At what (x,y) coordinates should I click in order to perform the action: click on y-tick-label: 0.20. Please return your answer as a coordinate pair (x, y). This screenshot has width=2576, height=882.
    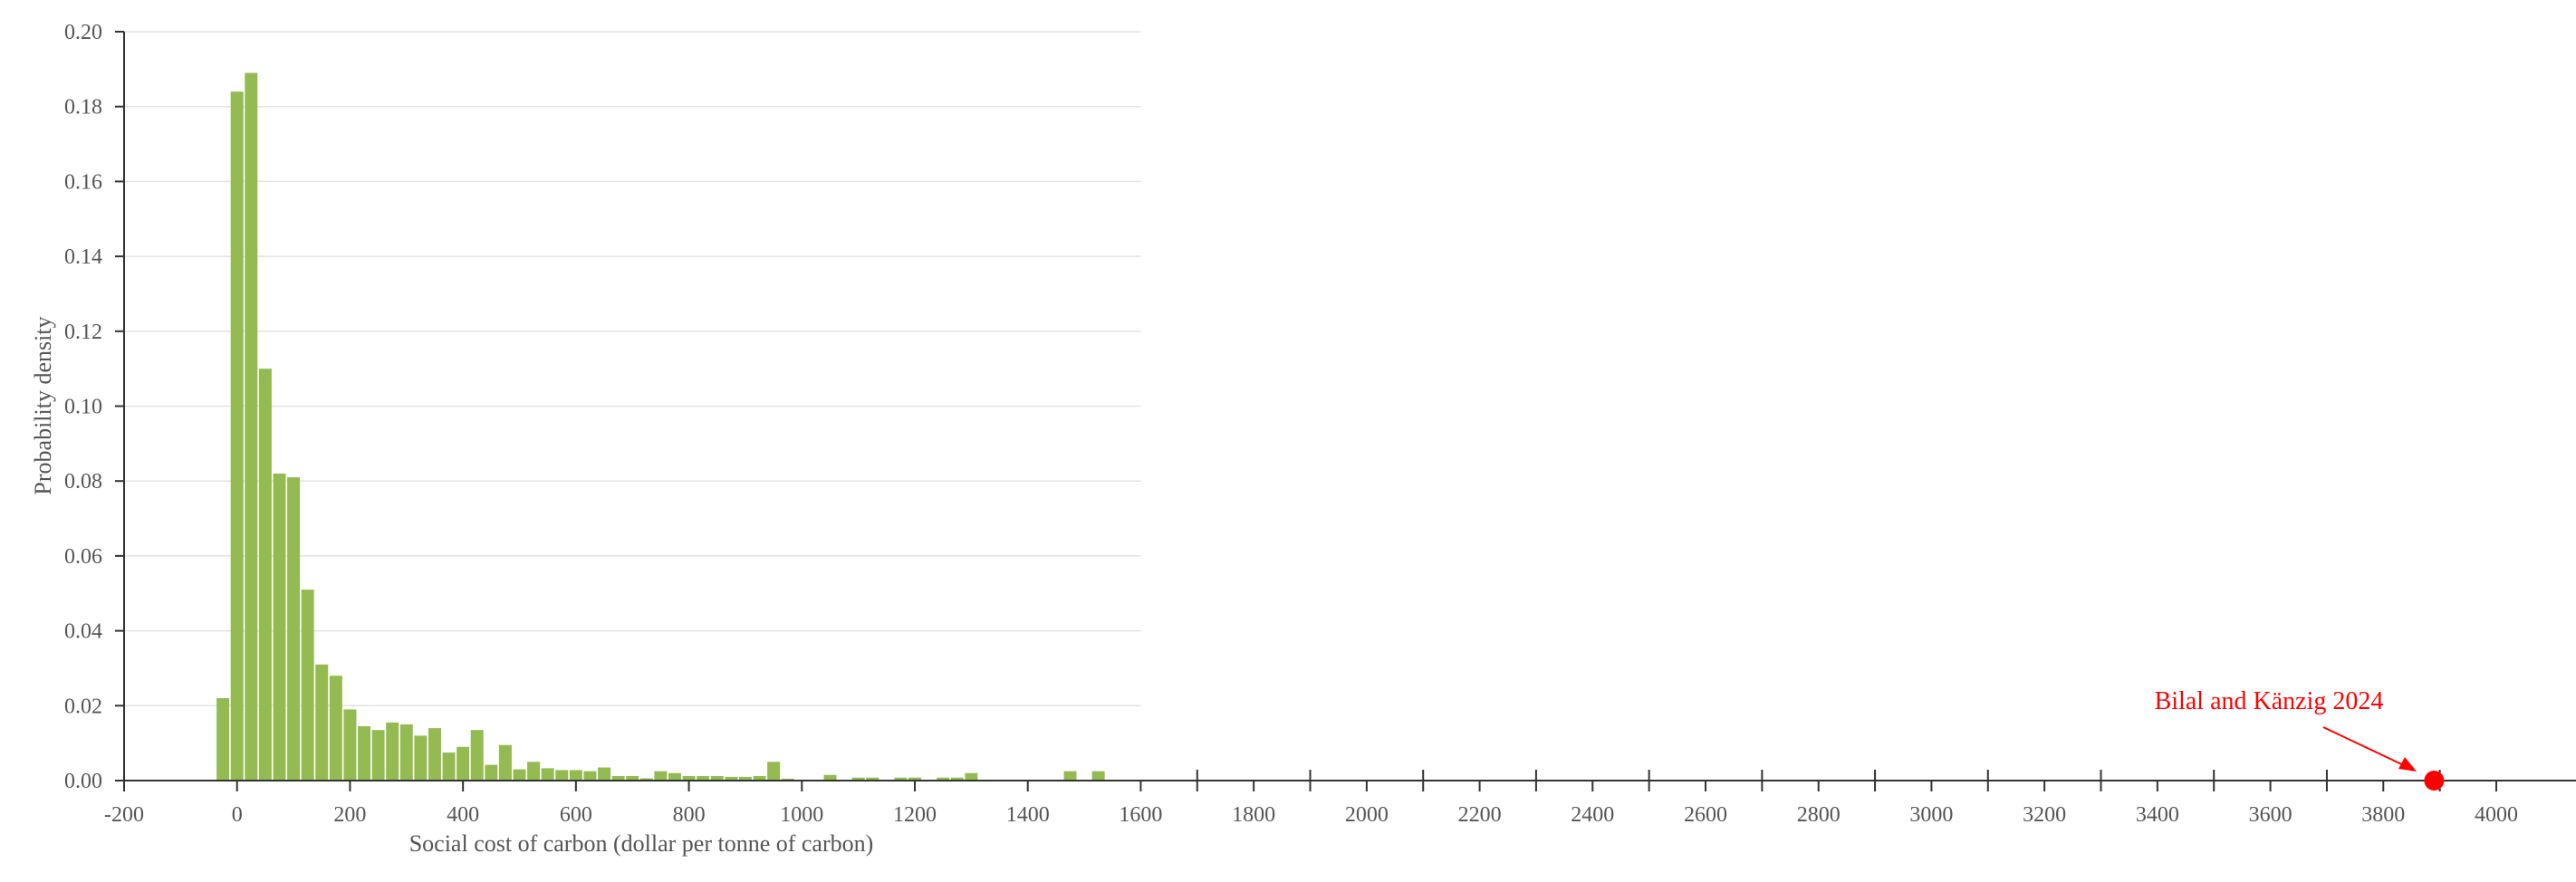
    Looking at the image, I should click on (83, 33).